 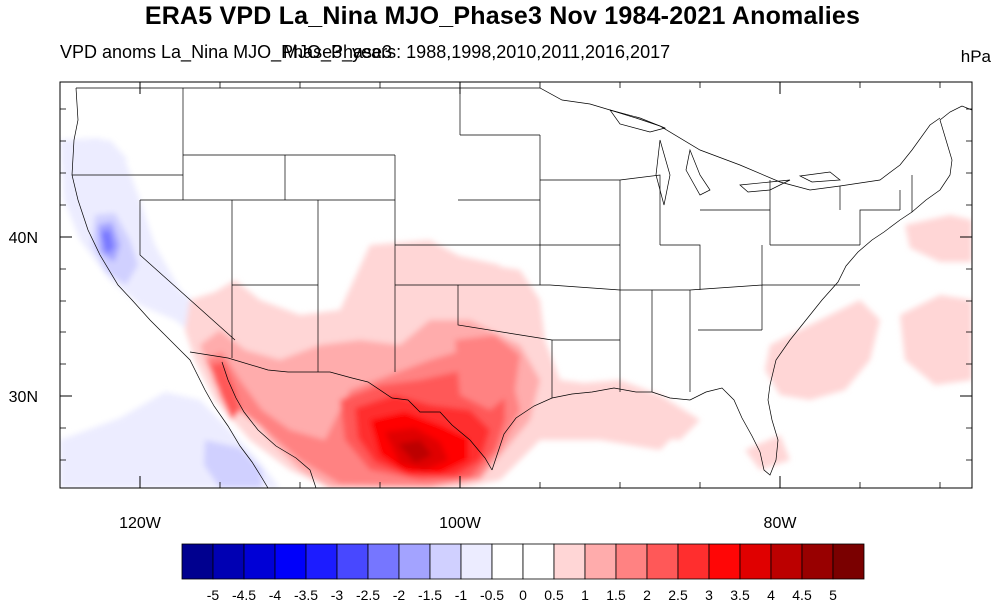 What do you see at coordinates (709, 595) in the screenshot?
I see `colorbar-label: 3` at bounding box center [709, 595].